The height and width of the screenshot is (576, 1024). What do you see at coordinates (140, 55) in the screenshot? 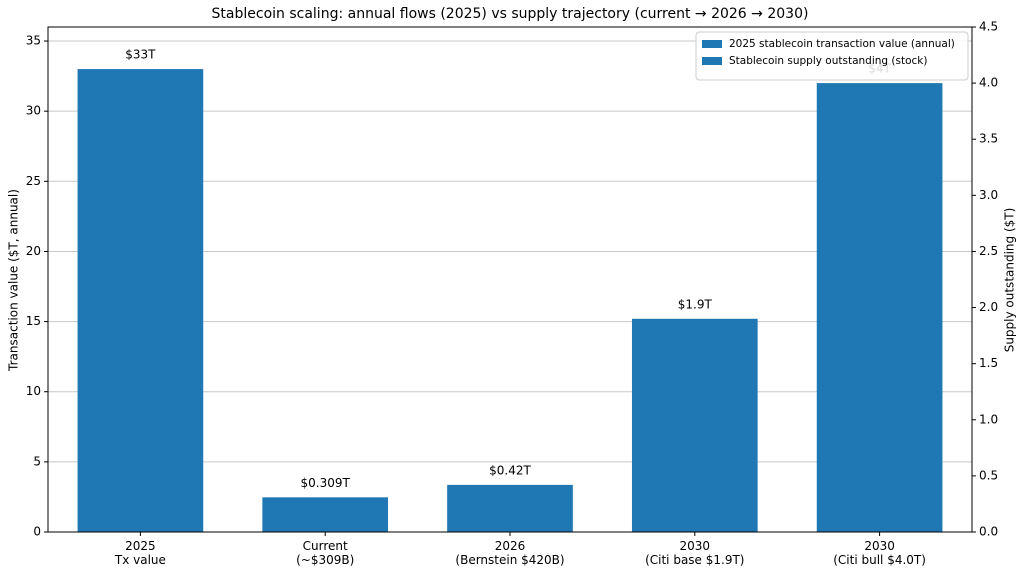
I see `value-label: $33T` at bounding box center [140, 55].